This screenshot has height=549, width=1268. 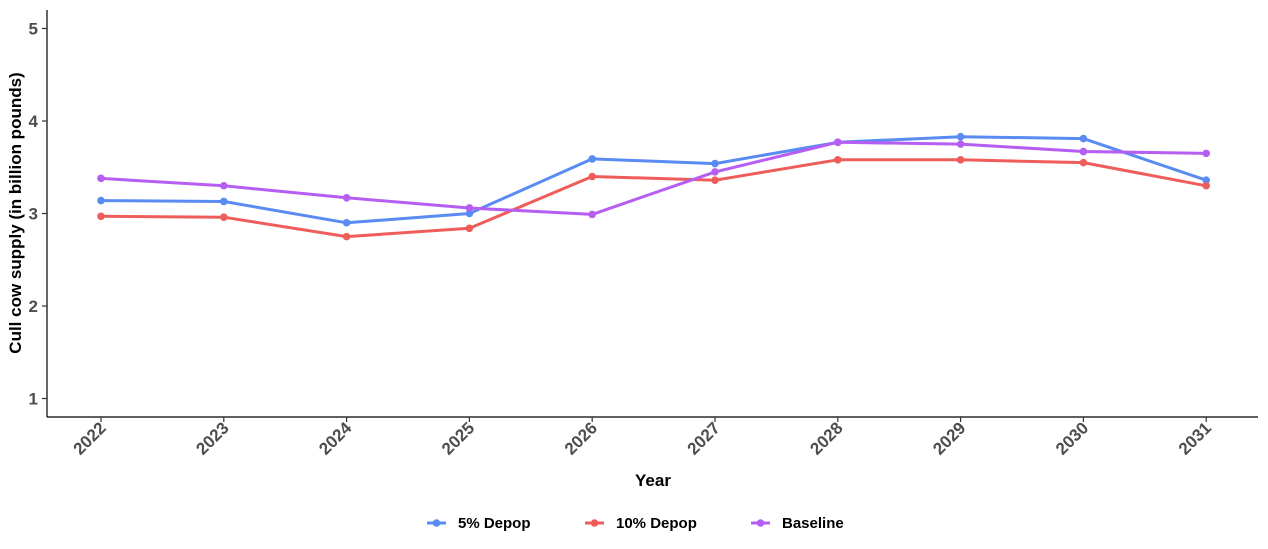 I want to click on legend-item: 10% Depop, so click(x=641, y=523).